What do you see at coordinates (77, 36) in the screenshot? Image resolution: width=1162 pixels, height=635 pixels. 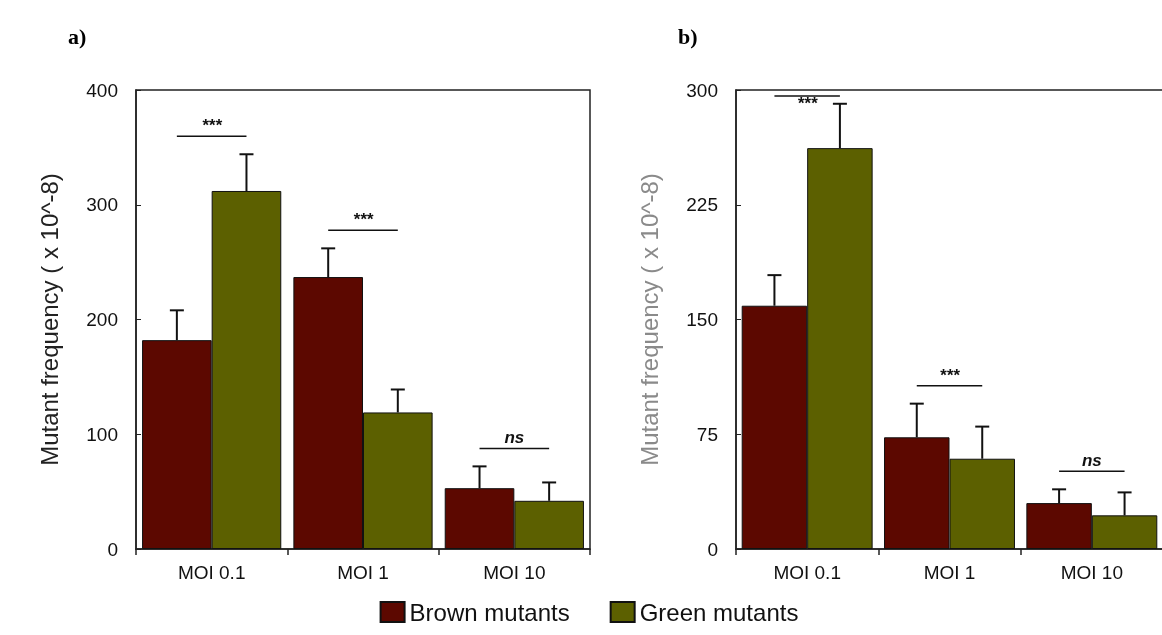 I see `chart-title: a)` at bounding box center [77, 36].